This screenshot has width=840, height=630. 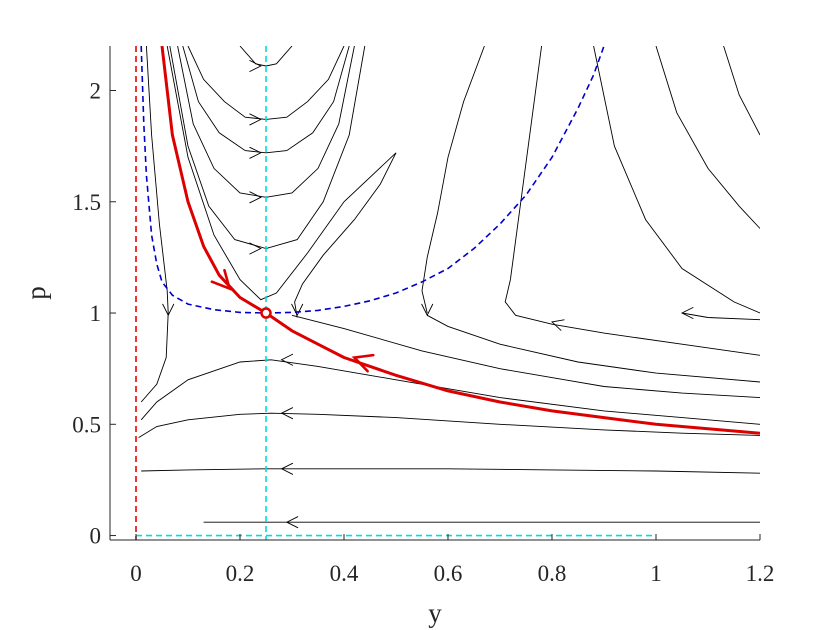 What do you see at coordinates (266, 313) in the screenshot?
I see `fixed-point-marker` at bounding box center [266, 313].